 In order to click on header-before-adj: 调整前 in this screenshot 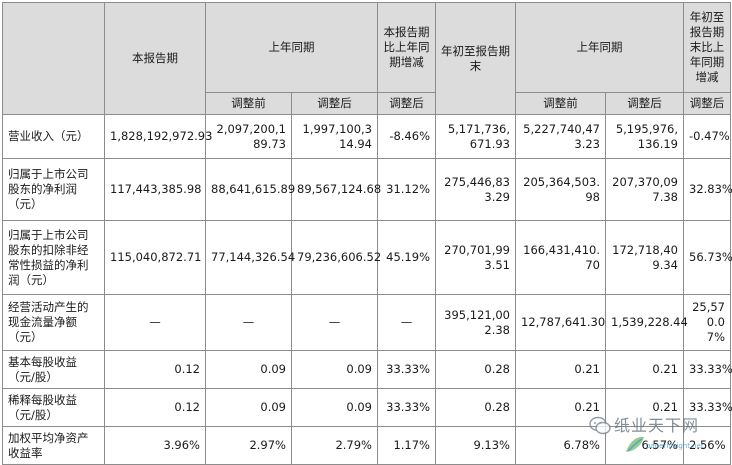, I will do `click(248, 103)`.